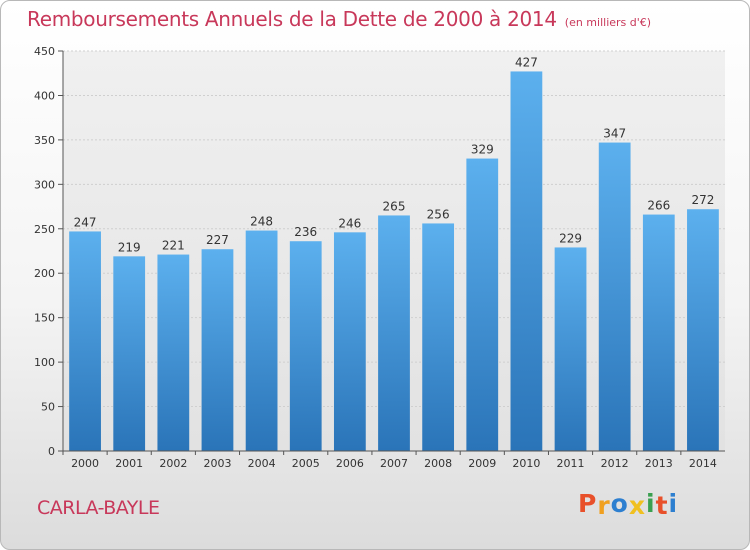 This screenshot has height=550, width=750. Describe the element at coordinates (217, 463) in the screenshot. I see `x-tick-label: 2003` at that location.